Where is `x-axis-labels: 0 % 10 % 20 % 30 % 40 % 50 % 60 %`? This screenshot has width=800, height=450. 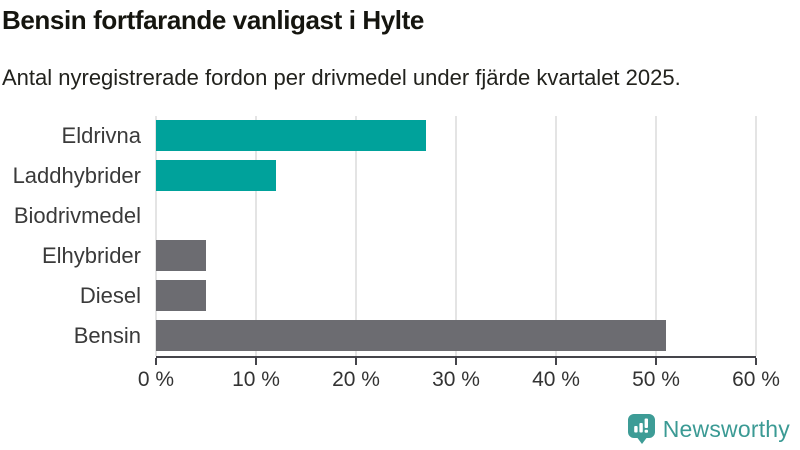
x-axis-labels: 0 % 10 % 20 % 30 % 40 % 50 % 60 % is located at coordinates (459, 380).